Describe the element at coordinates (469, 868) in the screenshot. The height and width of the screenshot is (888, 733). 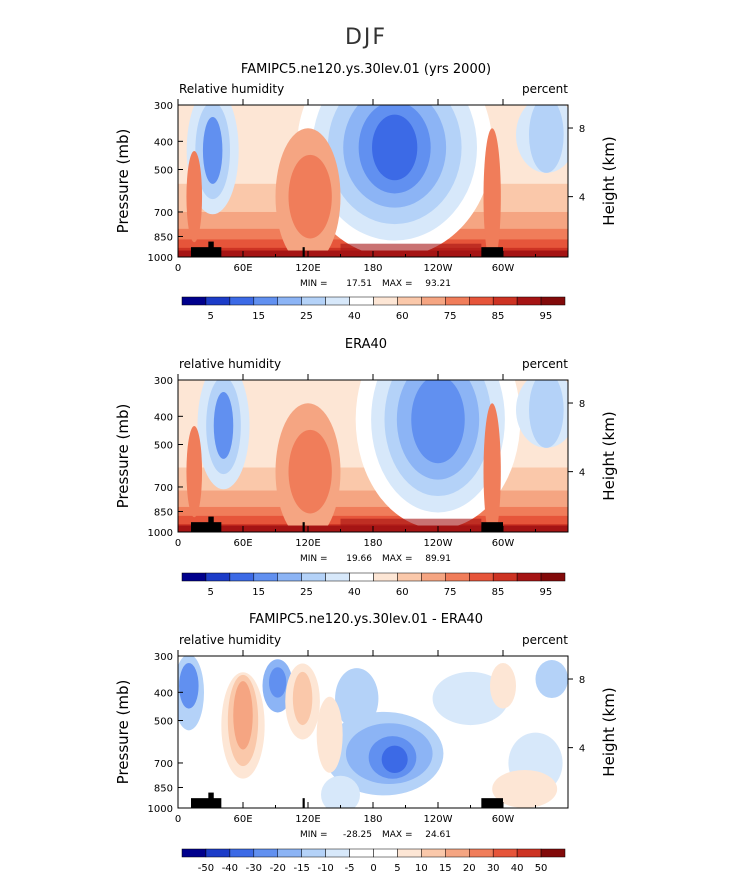
I see `colorbar-label: 20` at that location.